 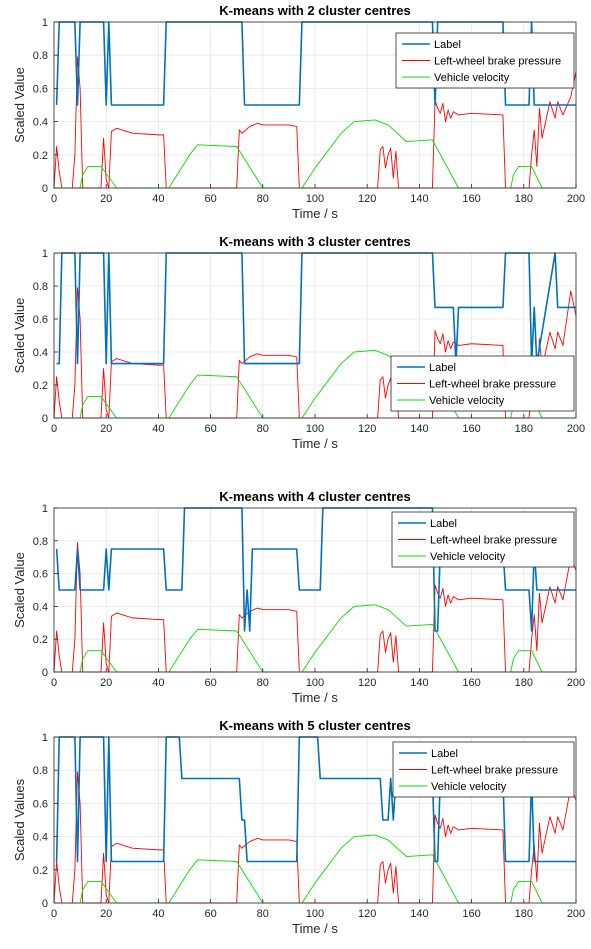 I want to click on y-axis-label: Scaled Values, so click(x=19, y=819).